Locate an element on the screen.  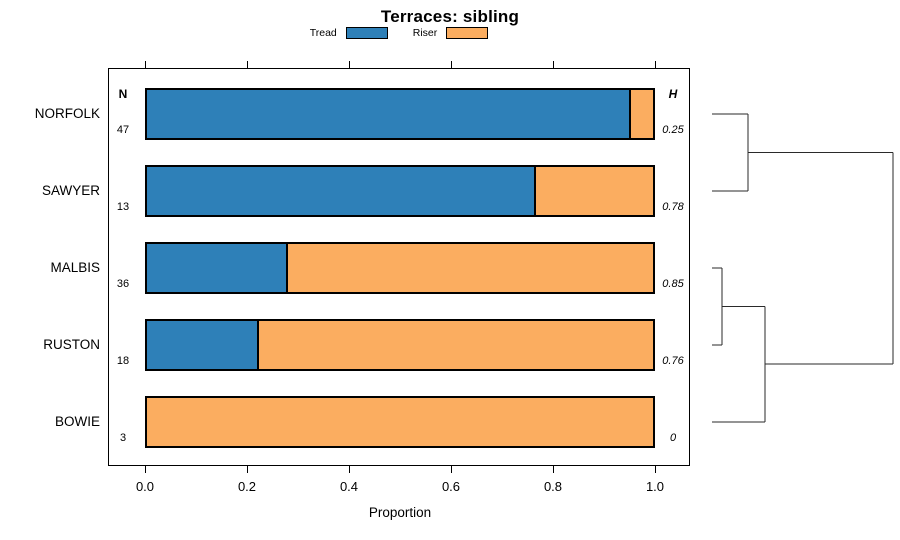
top-tick-0.0 is located at coordinates (145, 64).